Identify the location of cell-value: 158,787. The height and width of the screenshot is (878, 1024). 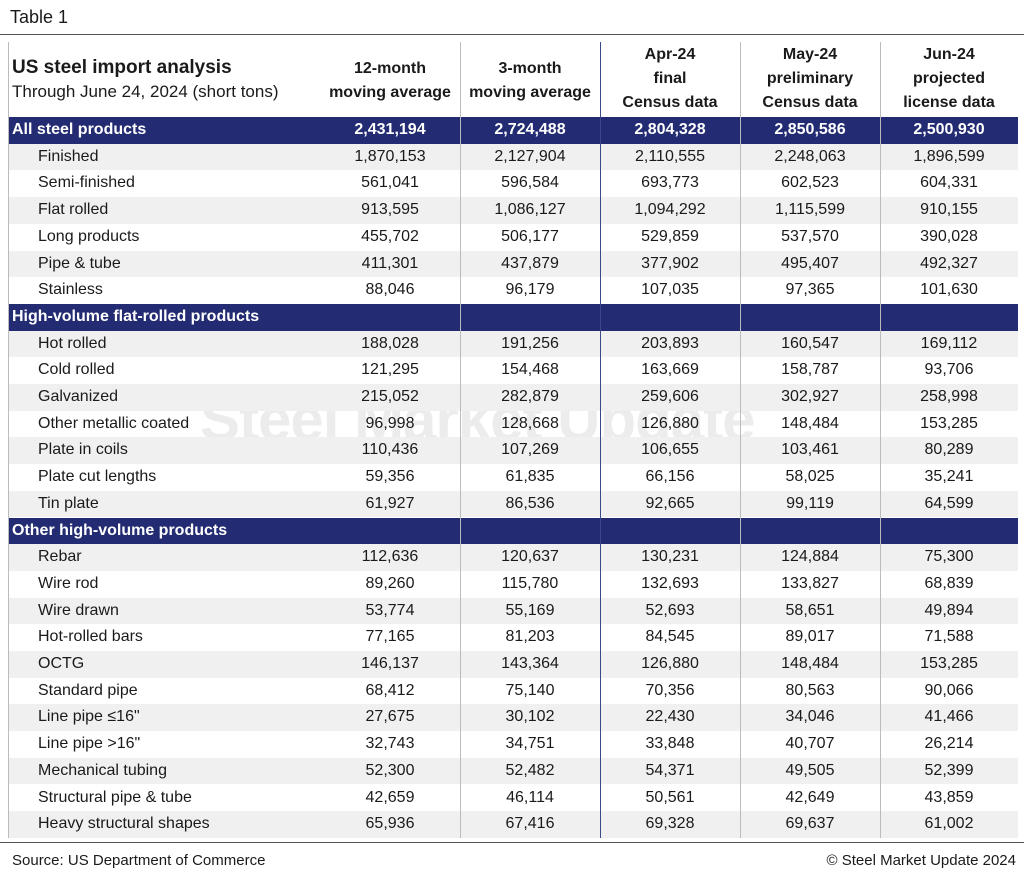
(810, 370).